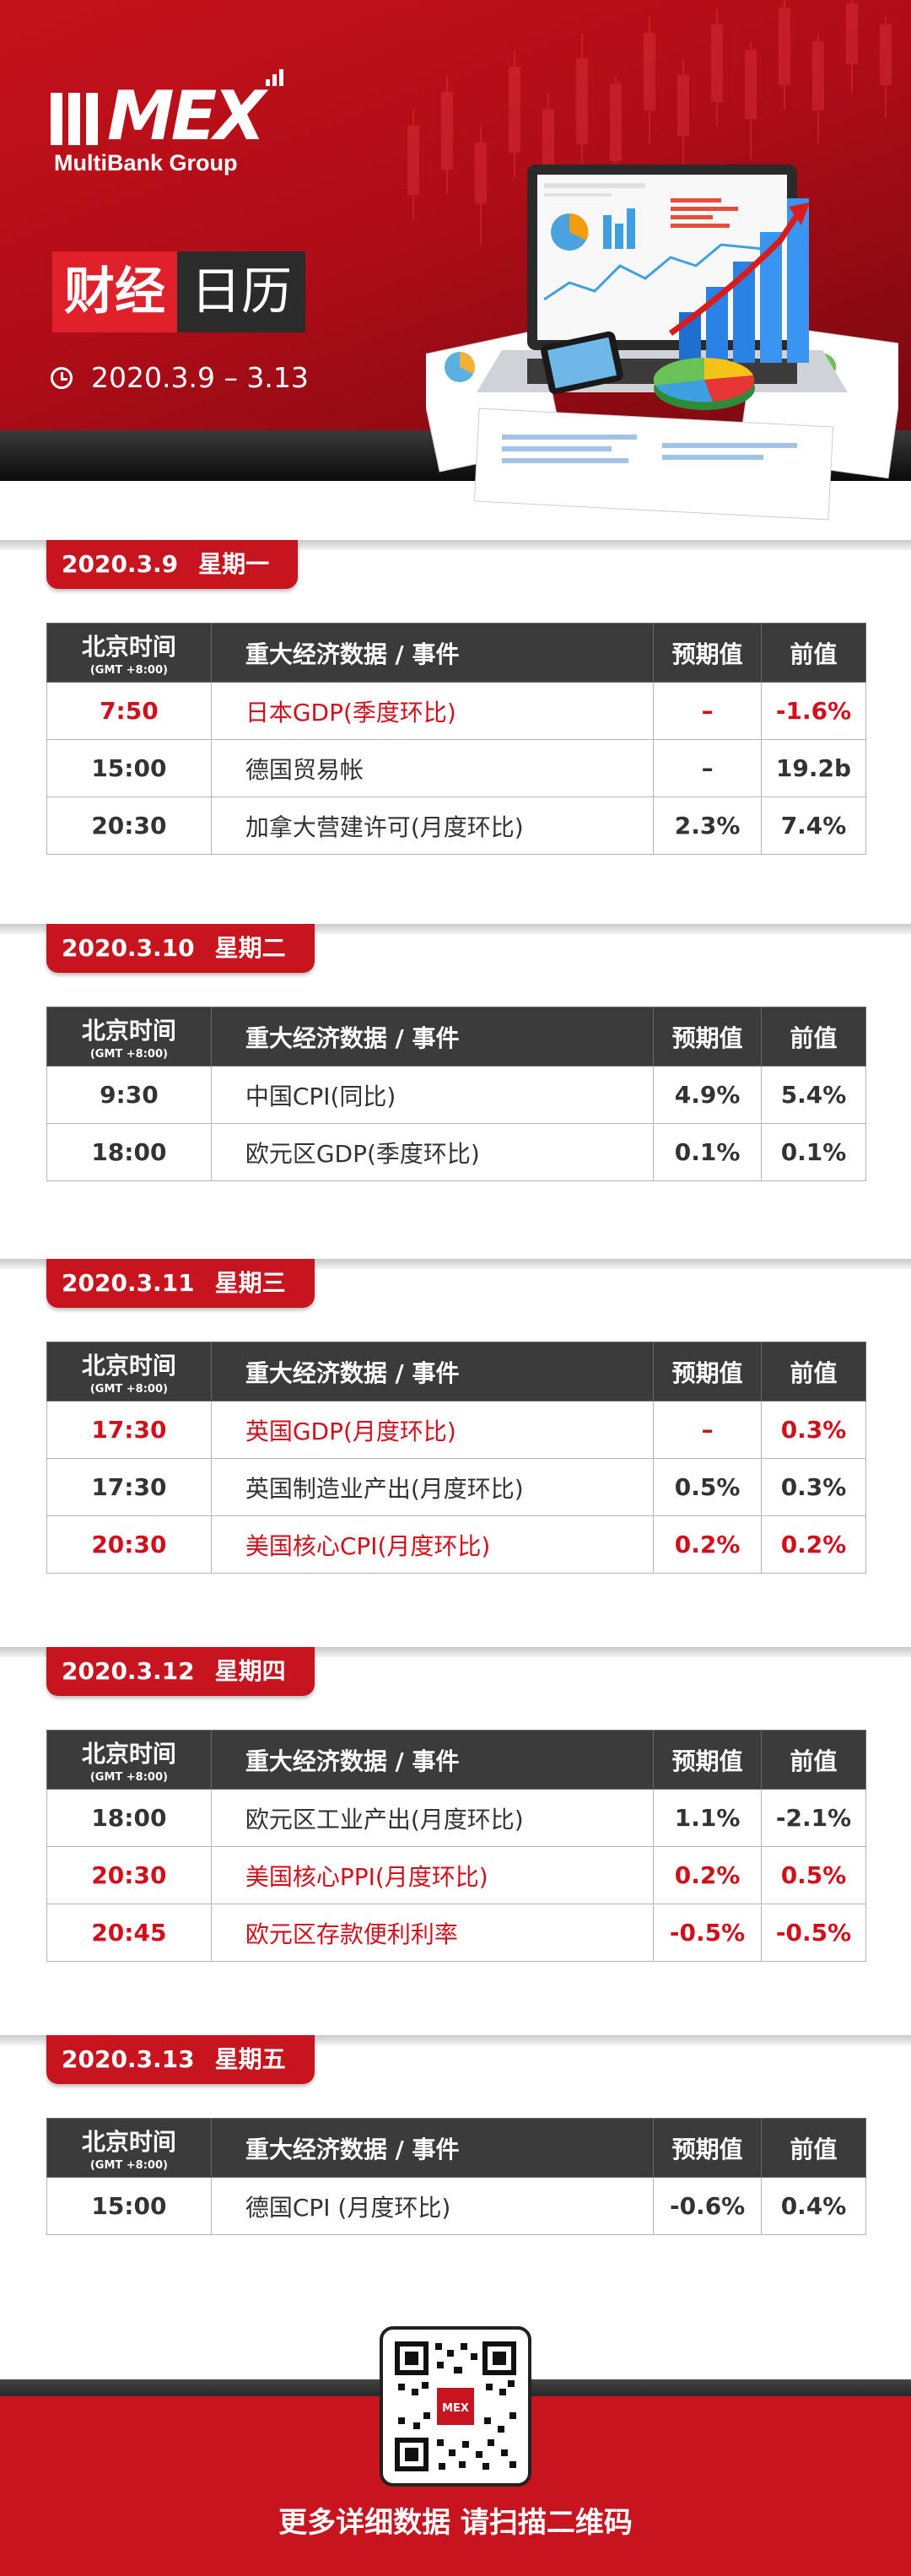  I want to click on signal-icon, so click(275, 77).